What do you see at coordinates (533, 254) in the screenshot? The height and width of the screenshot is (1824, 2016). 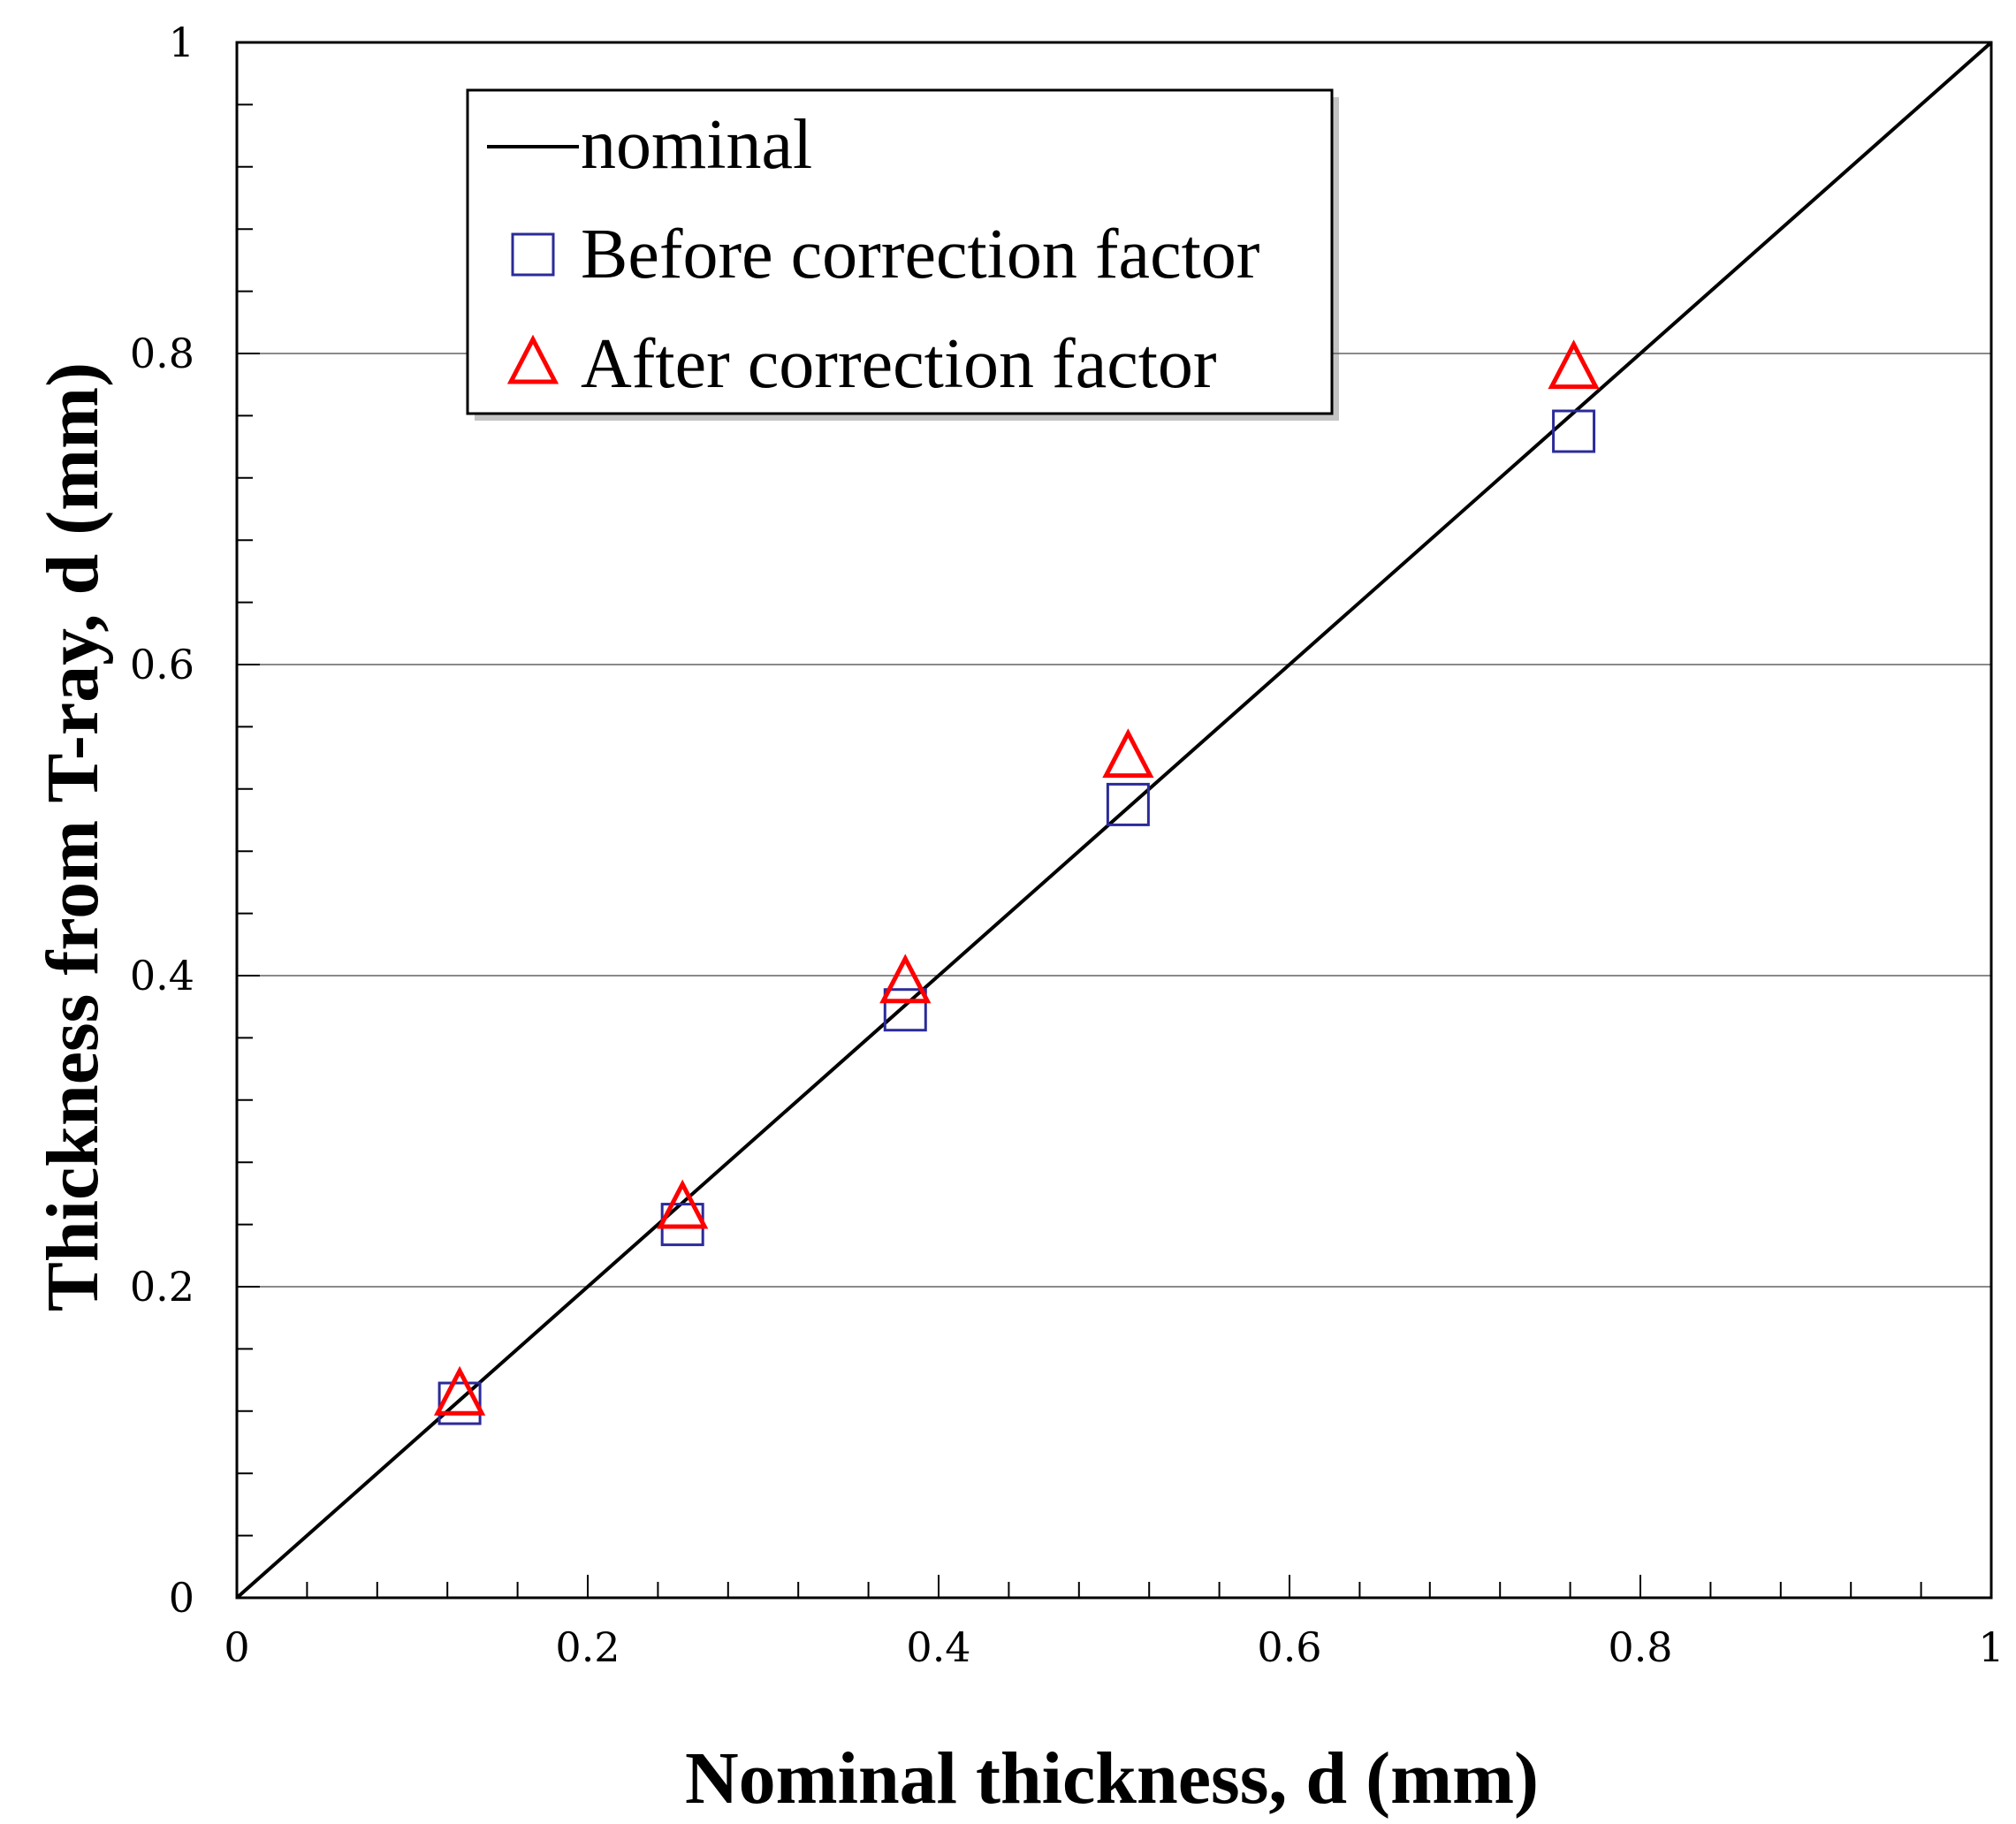 I see `legend-square-icon` at bounding box center [533, 254].